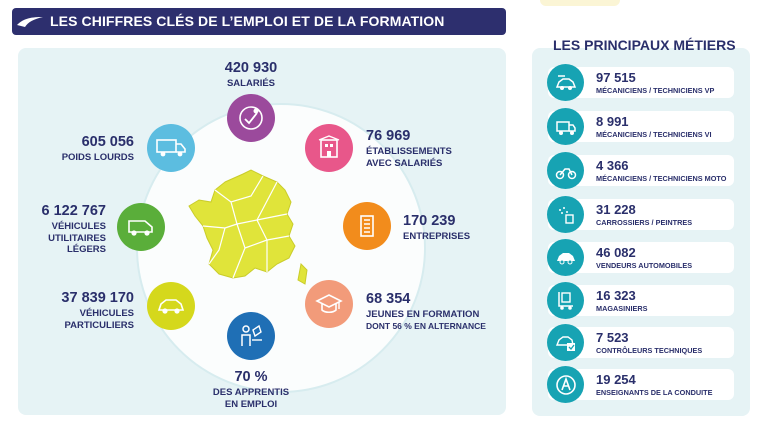 Image resolution: width=768 pixels, height=432 pixels. I want to click on stat-salaries: 420 930 SALARIÉS, so click(251, 75).